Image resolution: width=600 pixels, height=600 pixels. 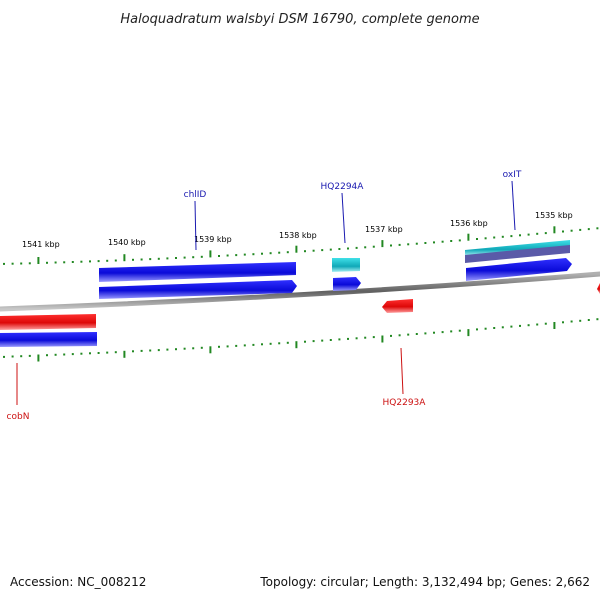 What do you see at coordinates (343, 187) in the screenshot?
I see `gene-label-HQ2294A: HQ2294A` at bounding box center [343, 187].